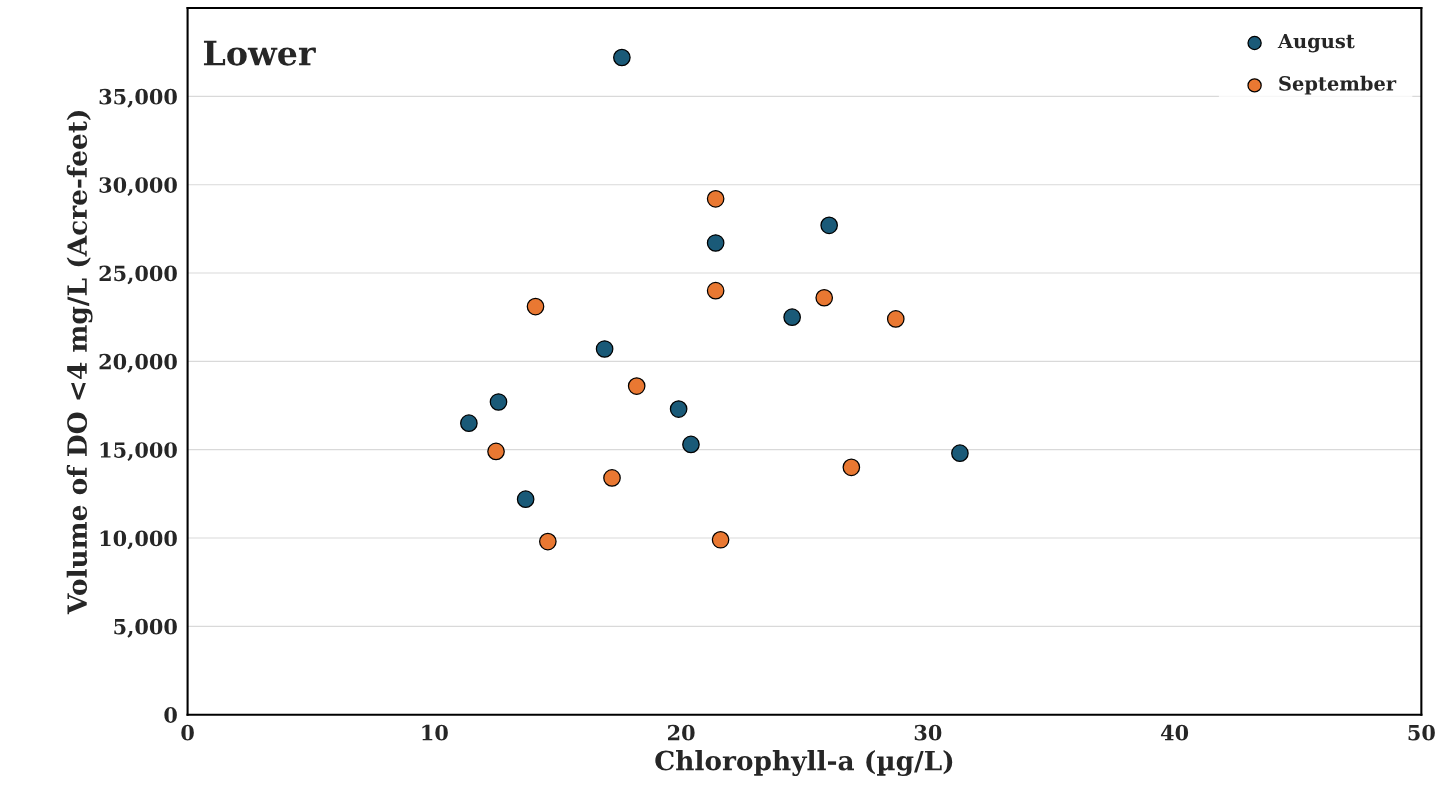 The width and height of the screenshot is (1443, 803). I want to click on y-tick-label: 25,000, so click(138, 275).